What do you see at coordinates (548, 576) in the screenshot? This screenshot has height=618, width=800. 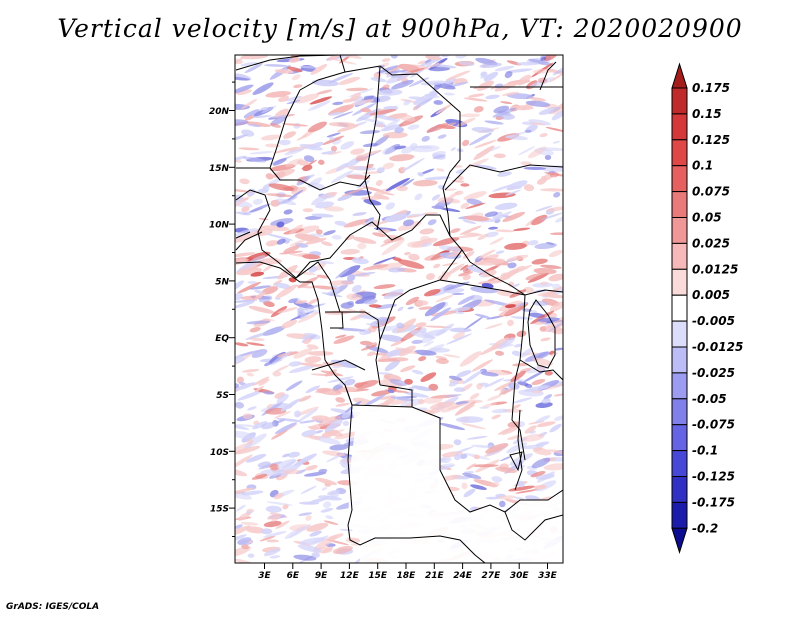 I see `lon-label: 33E` at bounding box center [548, 576].